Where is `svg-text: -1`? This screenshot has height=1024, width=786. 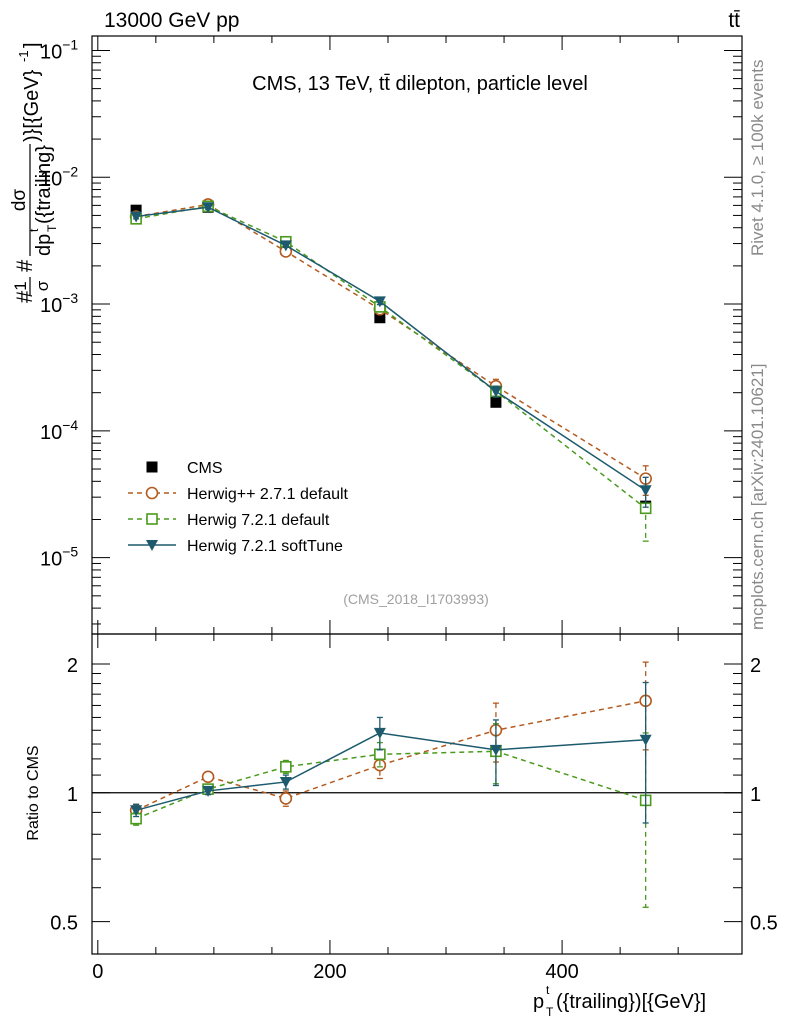 svg-text: -1 is located at coordinates (23, 56).